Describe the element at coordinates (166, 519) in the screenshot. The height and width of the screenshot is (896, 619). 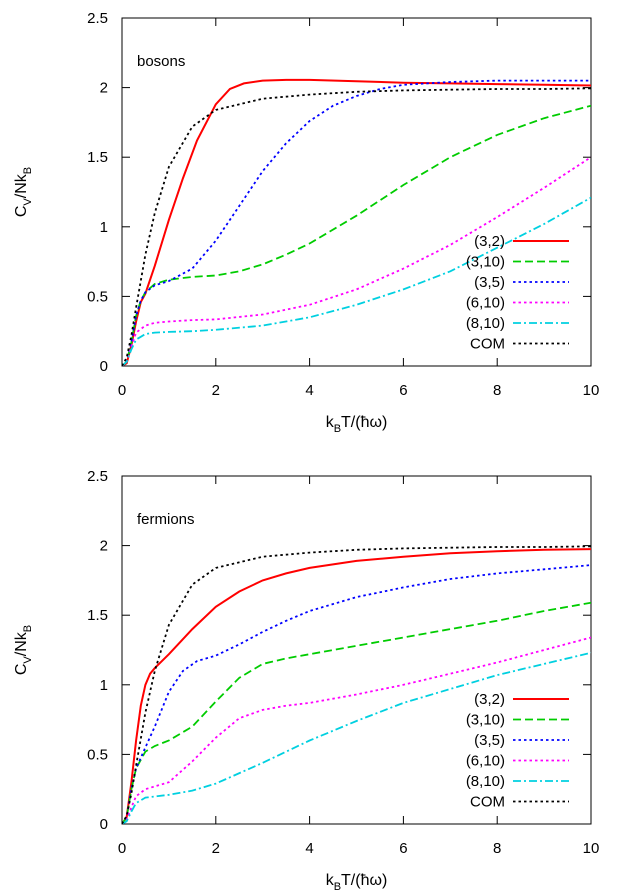
I see `panel-annotation: fermions` at that location.